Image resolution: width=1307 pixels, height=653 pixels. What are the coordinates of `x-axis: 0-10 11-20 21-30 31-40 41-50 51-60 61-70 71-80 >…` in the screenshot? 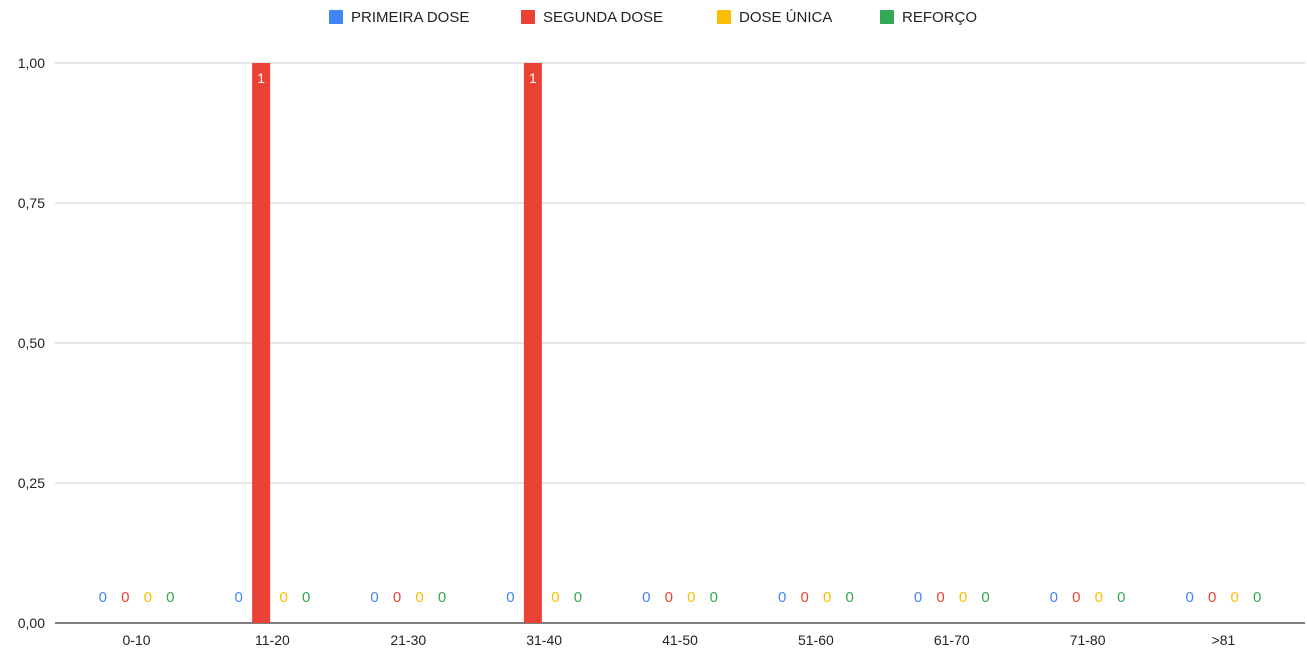 It's located at (679, 640).